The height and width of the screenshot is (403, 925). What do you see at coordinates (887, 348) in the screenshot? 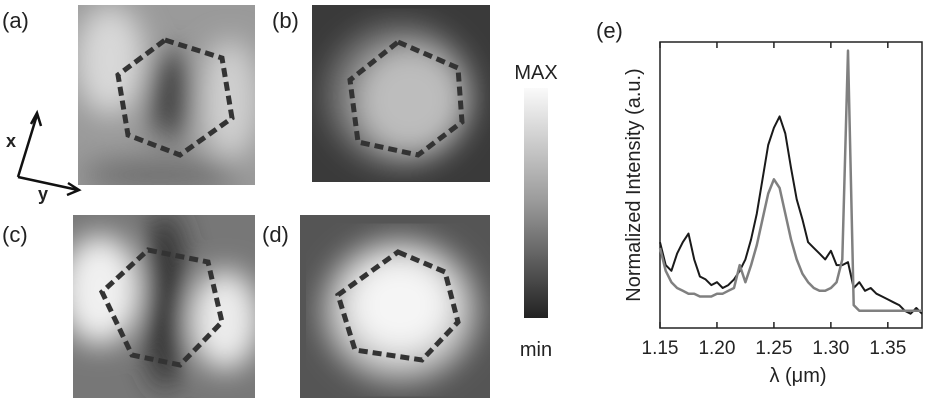
I see `x-tick-label: 1.35` at bounding box center [887, 348].